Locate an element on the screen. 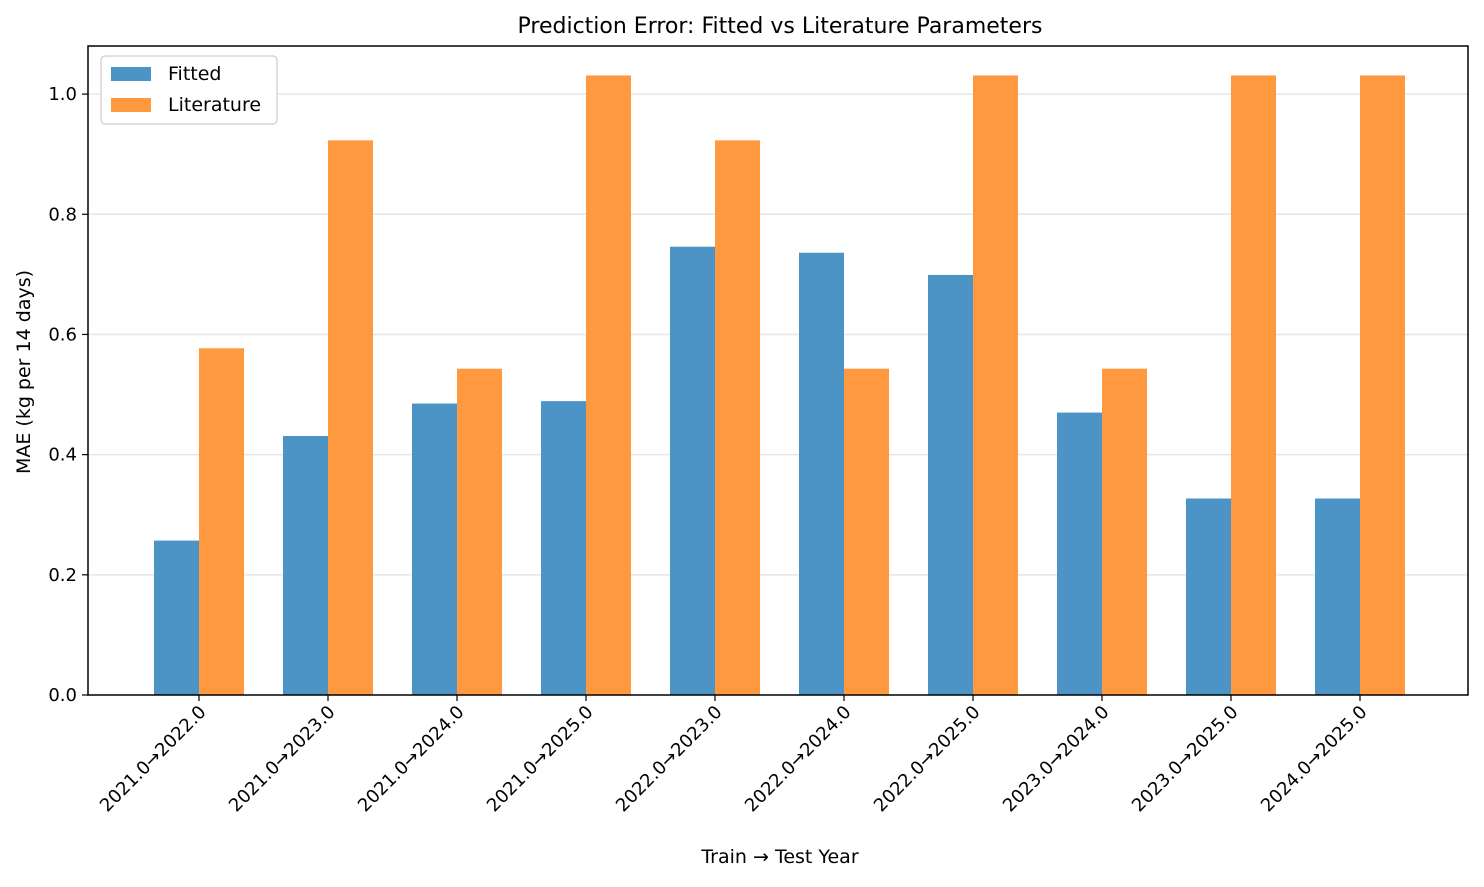 The height and width of the screenshot is (887, 1484). y-tick-label: 0.6 is located at coordinates (62, 334).